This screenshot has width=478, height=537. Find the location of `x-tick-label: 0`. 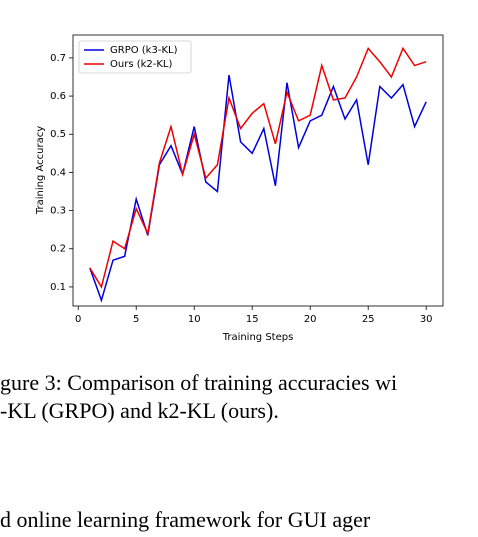

x-tick-label: 0 is located at coordinates (78, 319).